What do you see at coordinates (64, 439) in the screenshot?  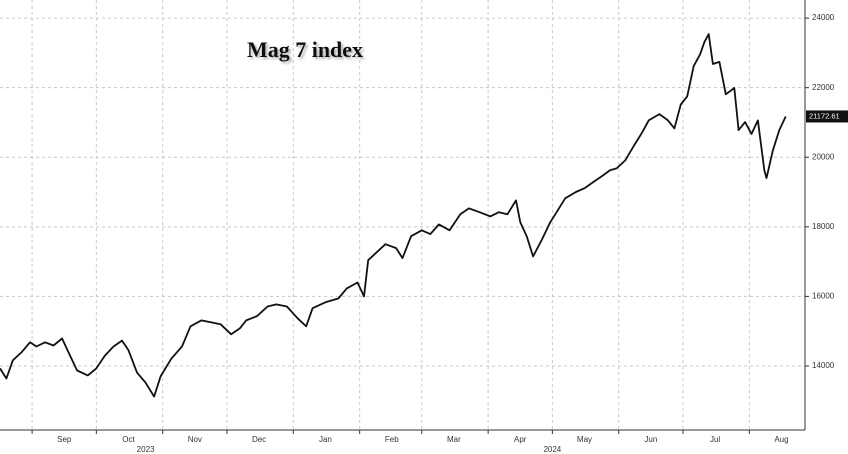 I see `x-tick-label: Sep` at bounding box center [64, 439].